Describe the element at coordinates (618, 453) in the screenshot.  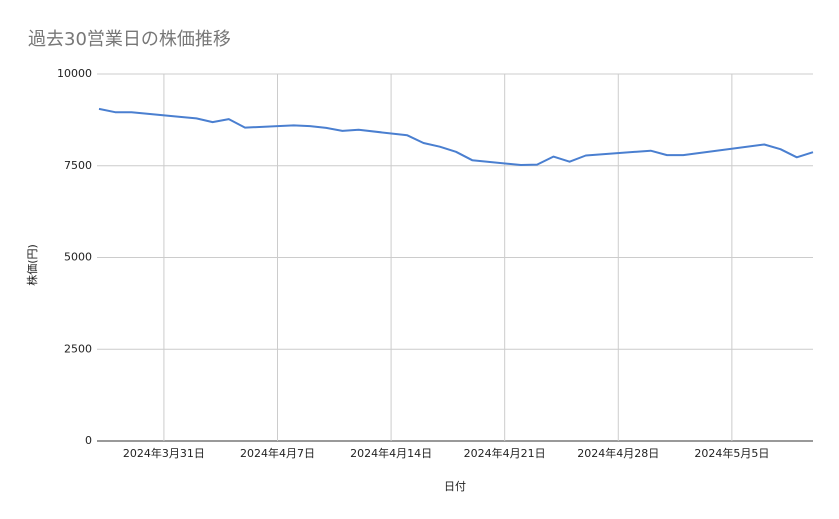
I see `x-tick-label: 2024年4月28日` at that location.